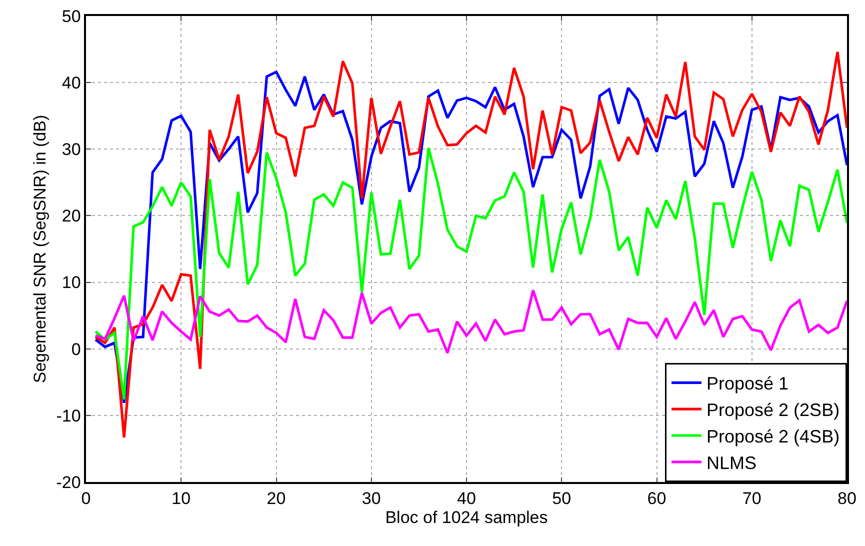  What do you see at coordinates (68, 416) in the screenshot?
I see `y-tick-label: -10` at bounding box center [68, 416].